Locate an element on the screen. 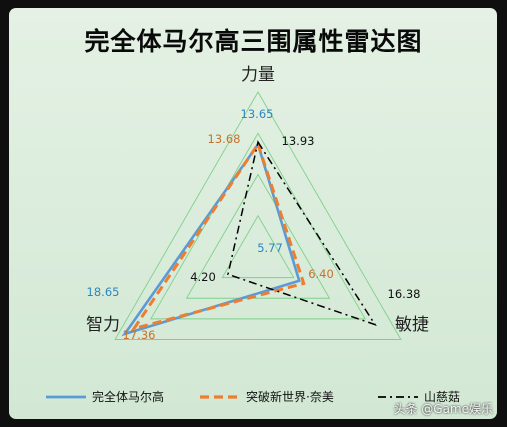 The width and height of the screenshot is (507, 427). watermark: 头条 @Game娱乐 is located at coordinates (443, 409).